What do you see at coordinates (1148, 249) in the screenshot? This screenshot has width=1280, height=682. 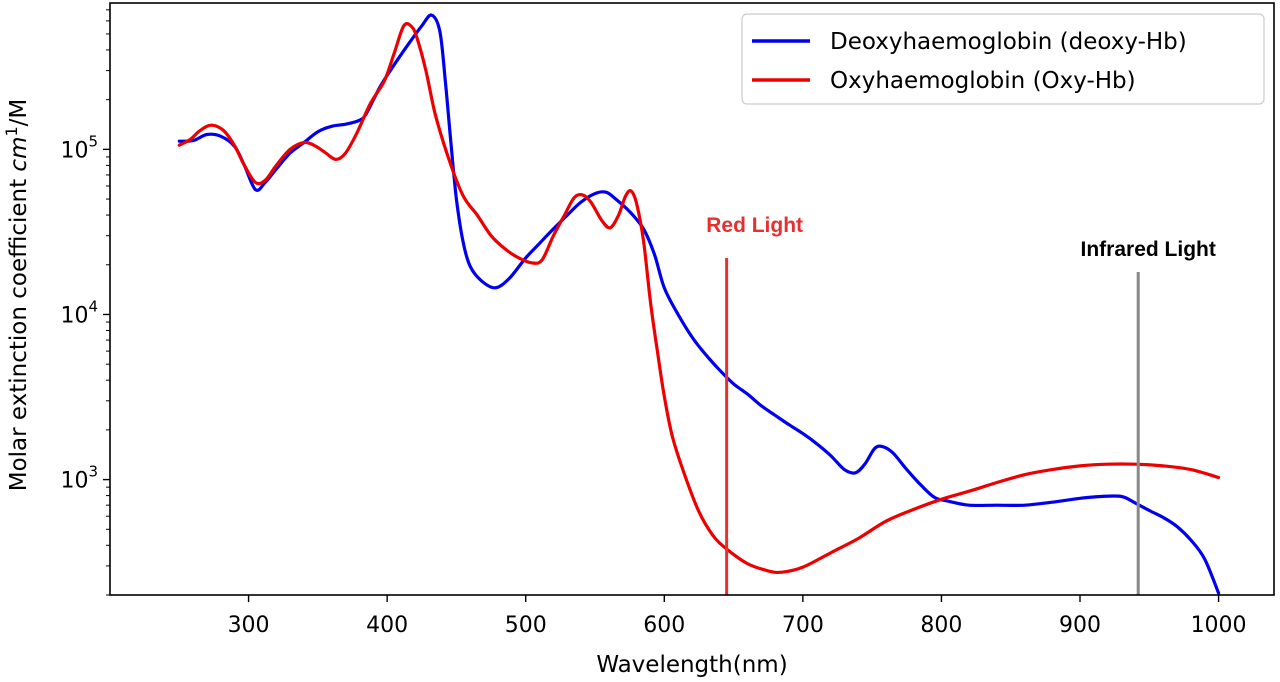 I see `infrared-light-label: Infrared Light` at bounding box center [1148, 249].